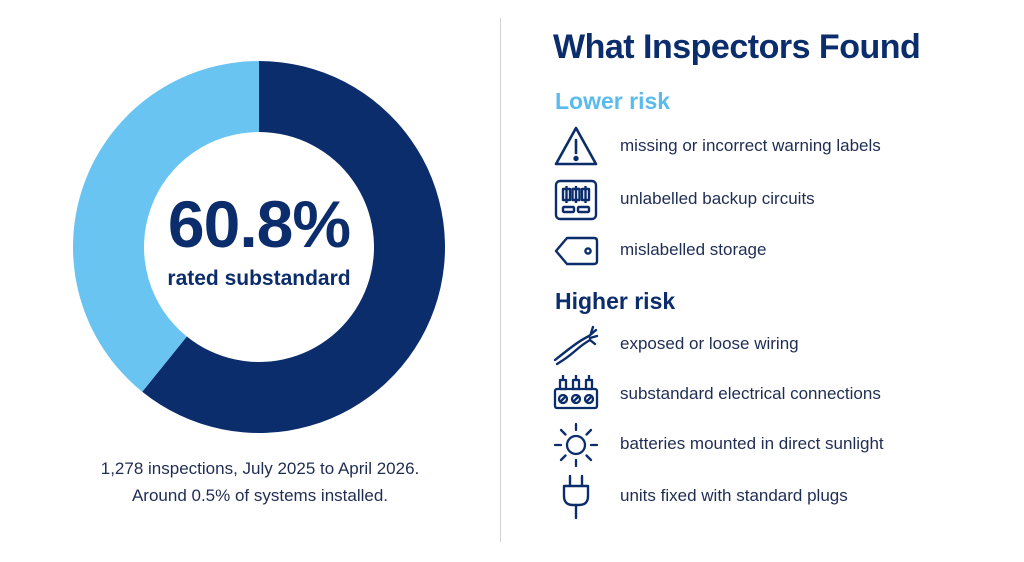 This screenshot has height=562, width=1024. I want to click on center-caption: rated substandard, so click(259, 278).